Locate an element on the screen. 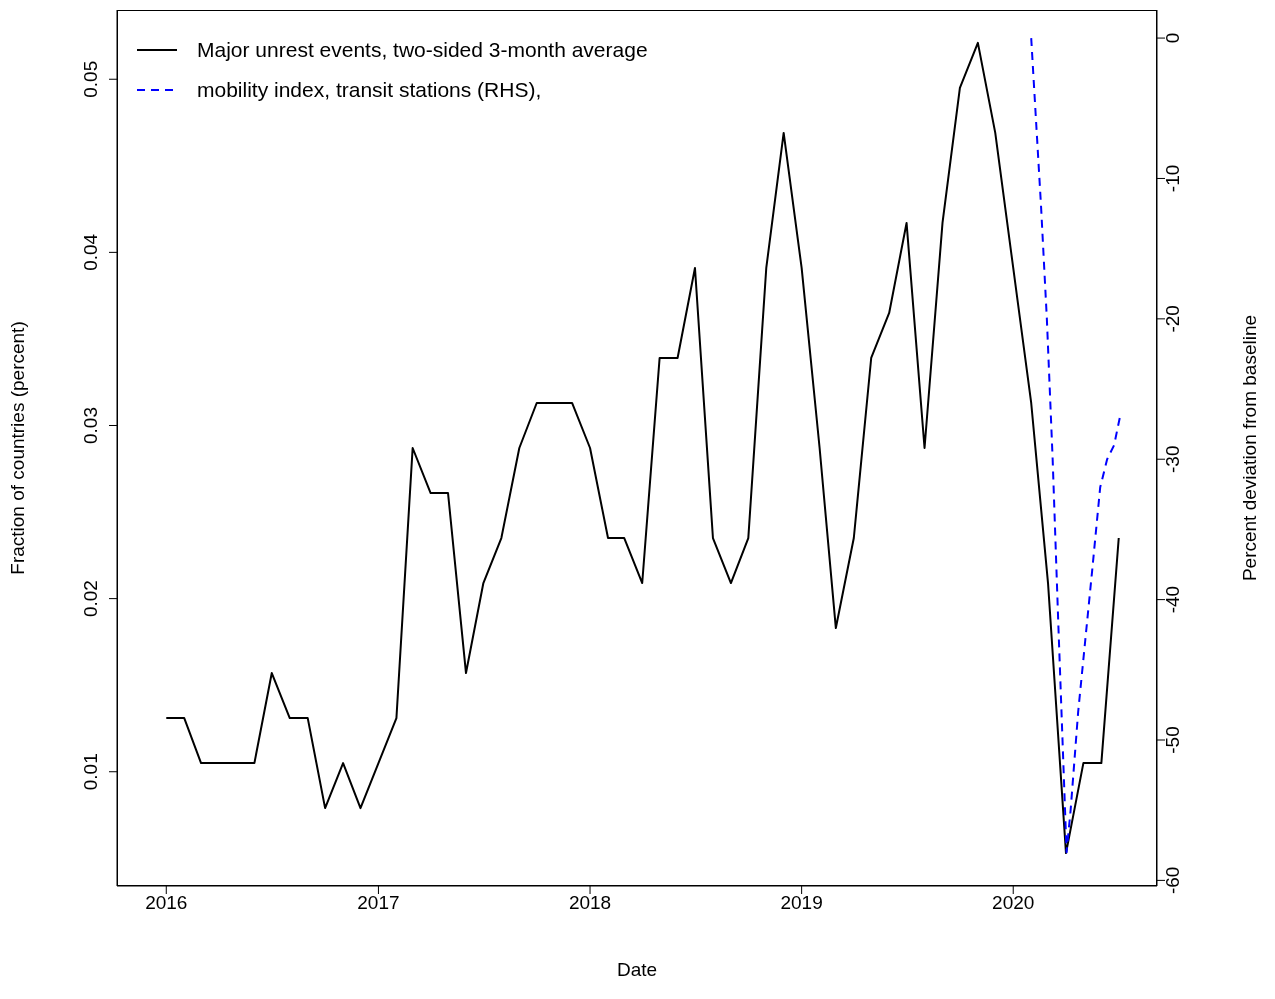 The height and width of the screenshot is (999, 1275). y2-tick-label: -20 is located at coordinates (1172, 319).